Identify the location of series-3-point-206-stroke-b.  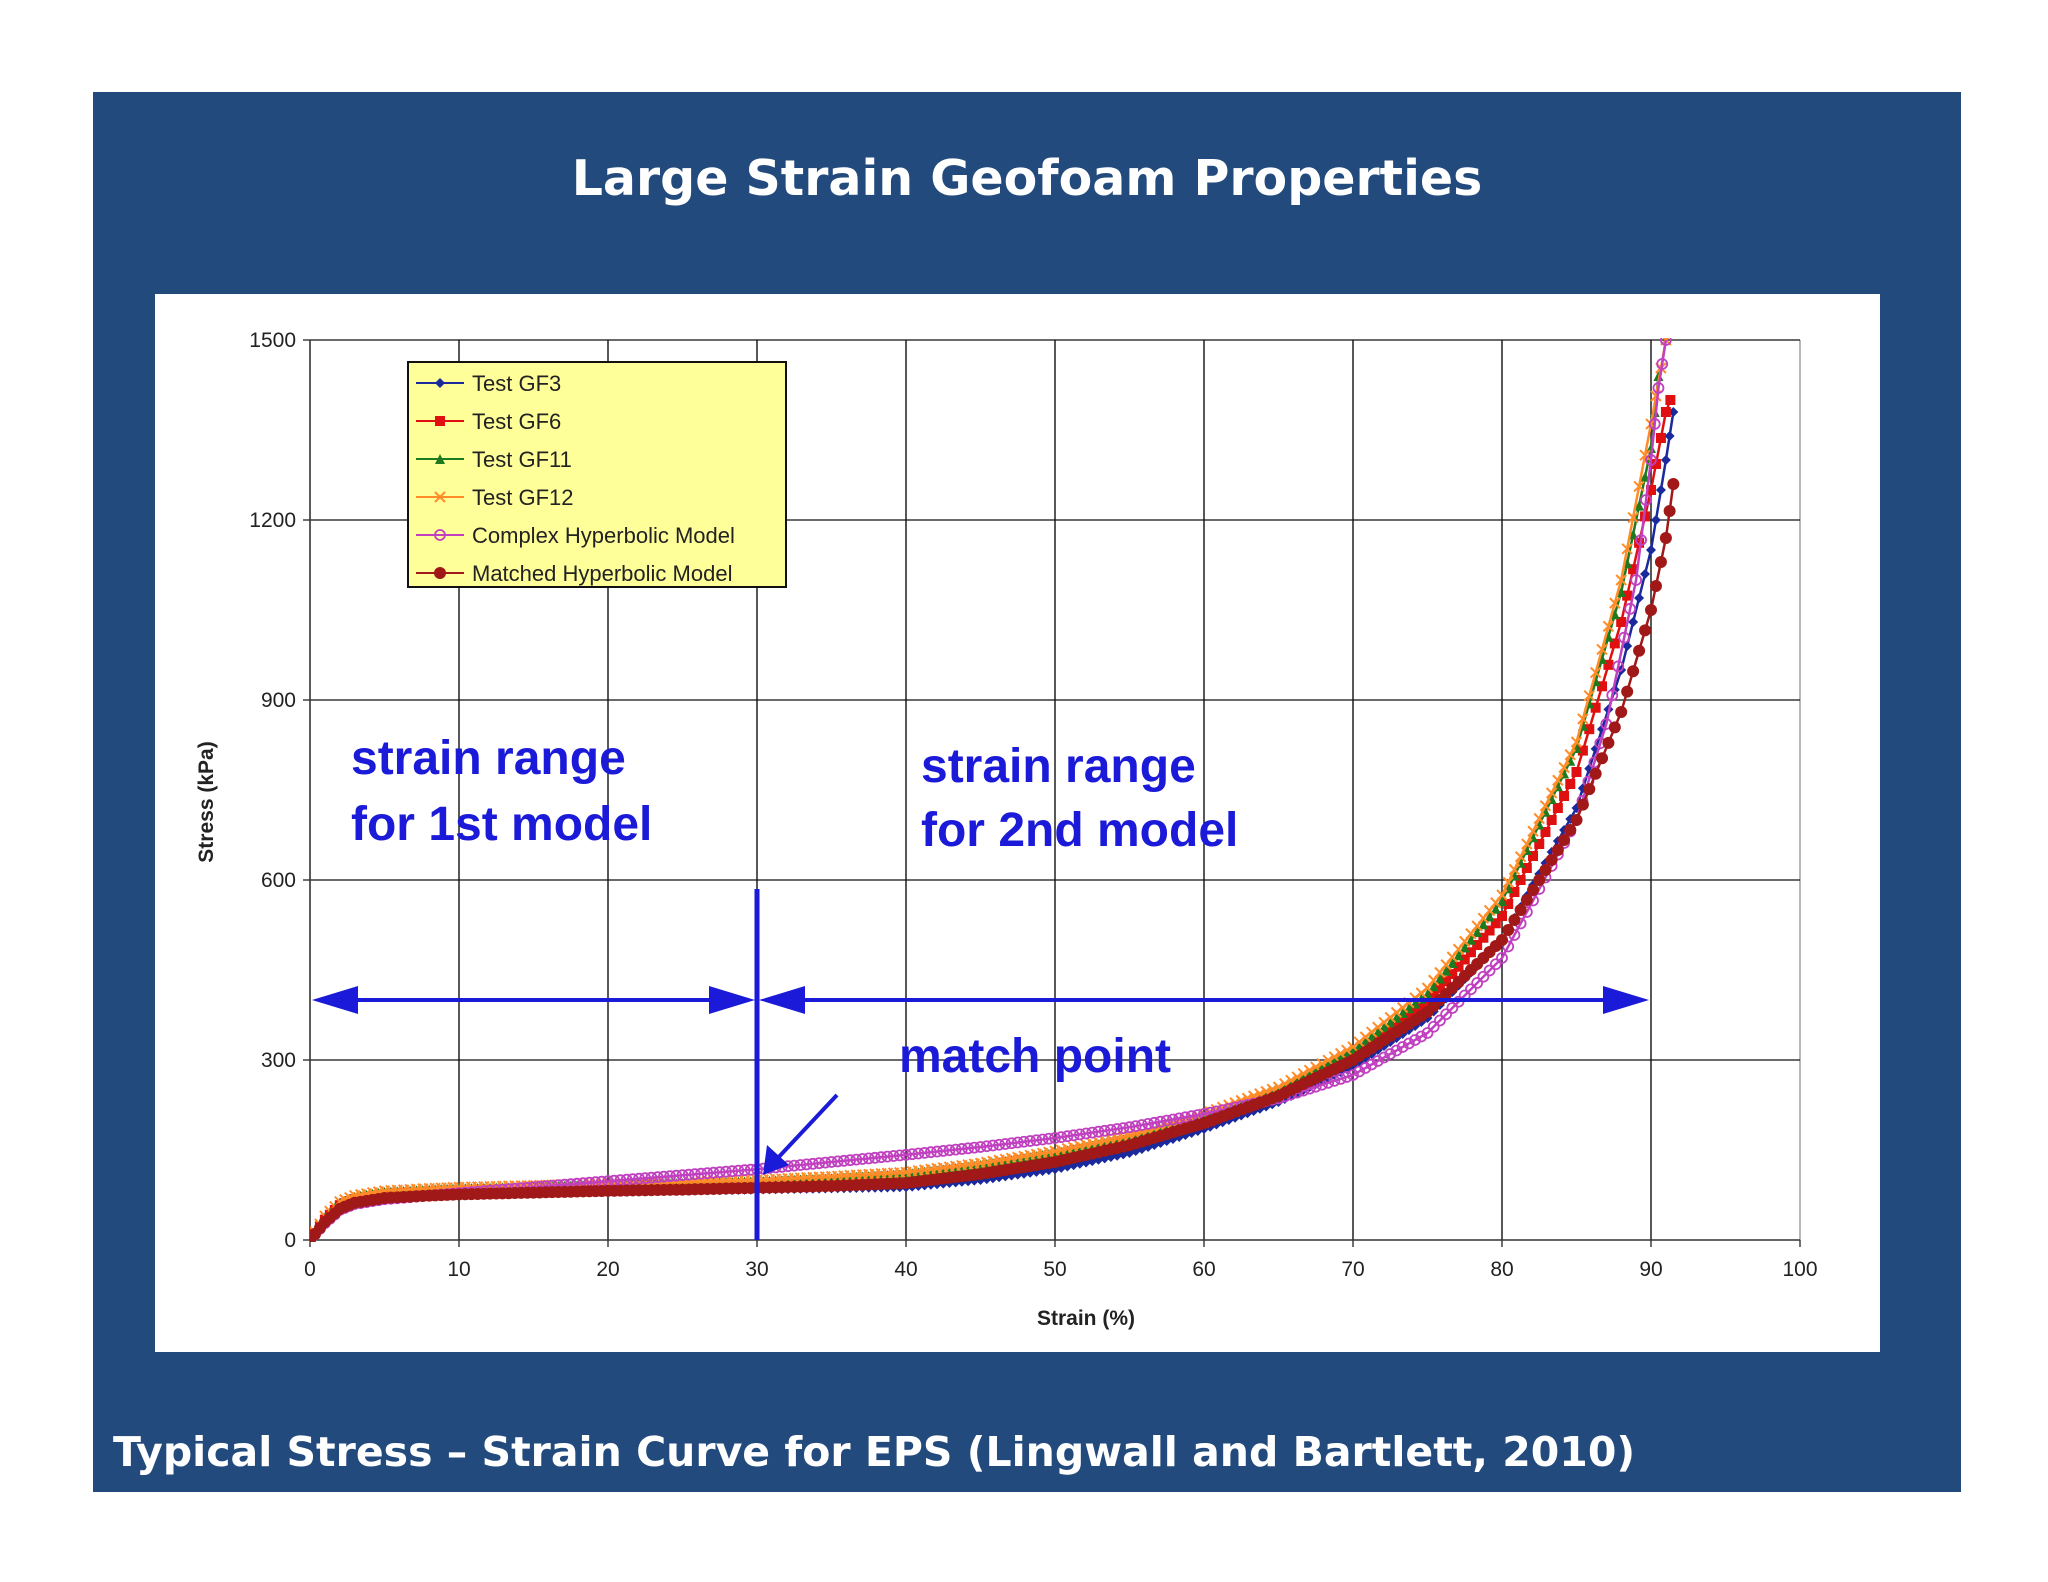
(1576, 742).